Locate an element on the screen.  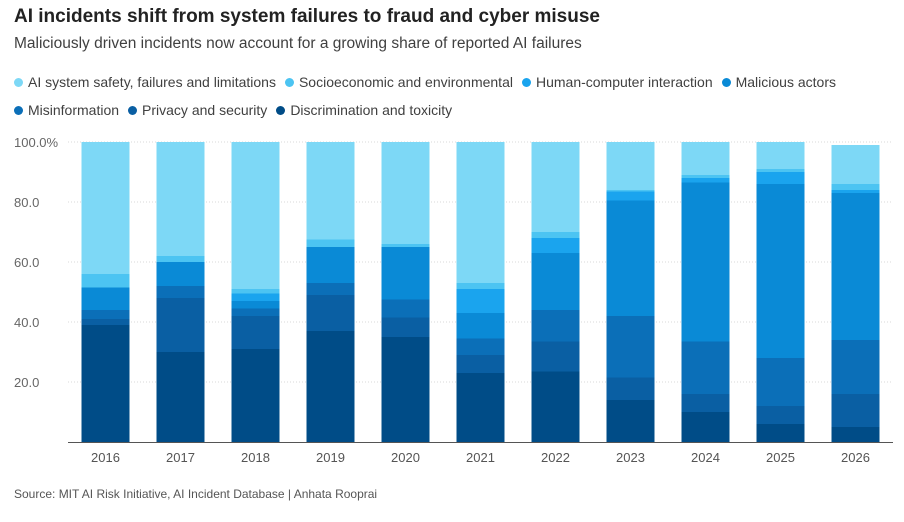
x-tick-label: 2020 is located at coordinates (405, 457).